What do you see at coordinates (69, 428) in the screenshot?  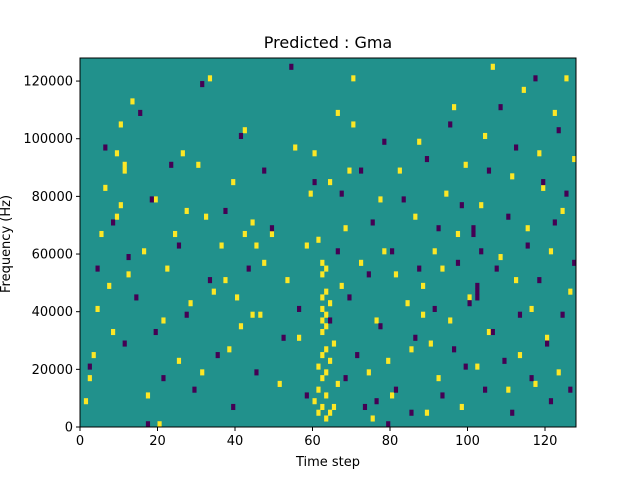 I see `y-tick-label: 0` at bounding box center [69, 428].